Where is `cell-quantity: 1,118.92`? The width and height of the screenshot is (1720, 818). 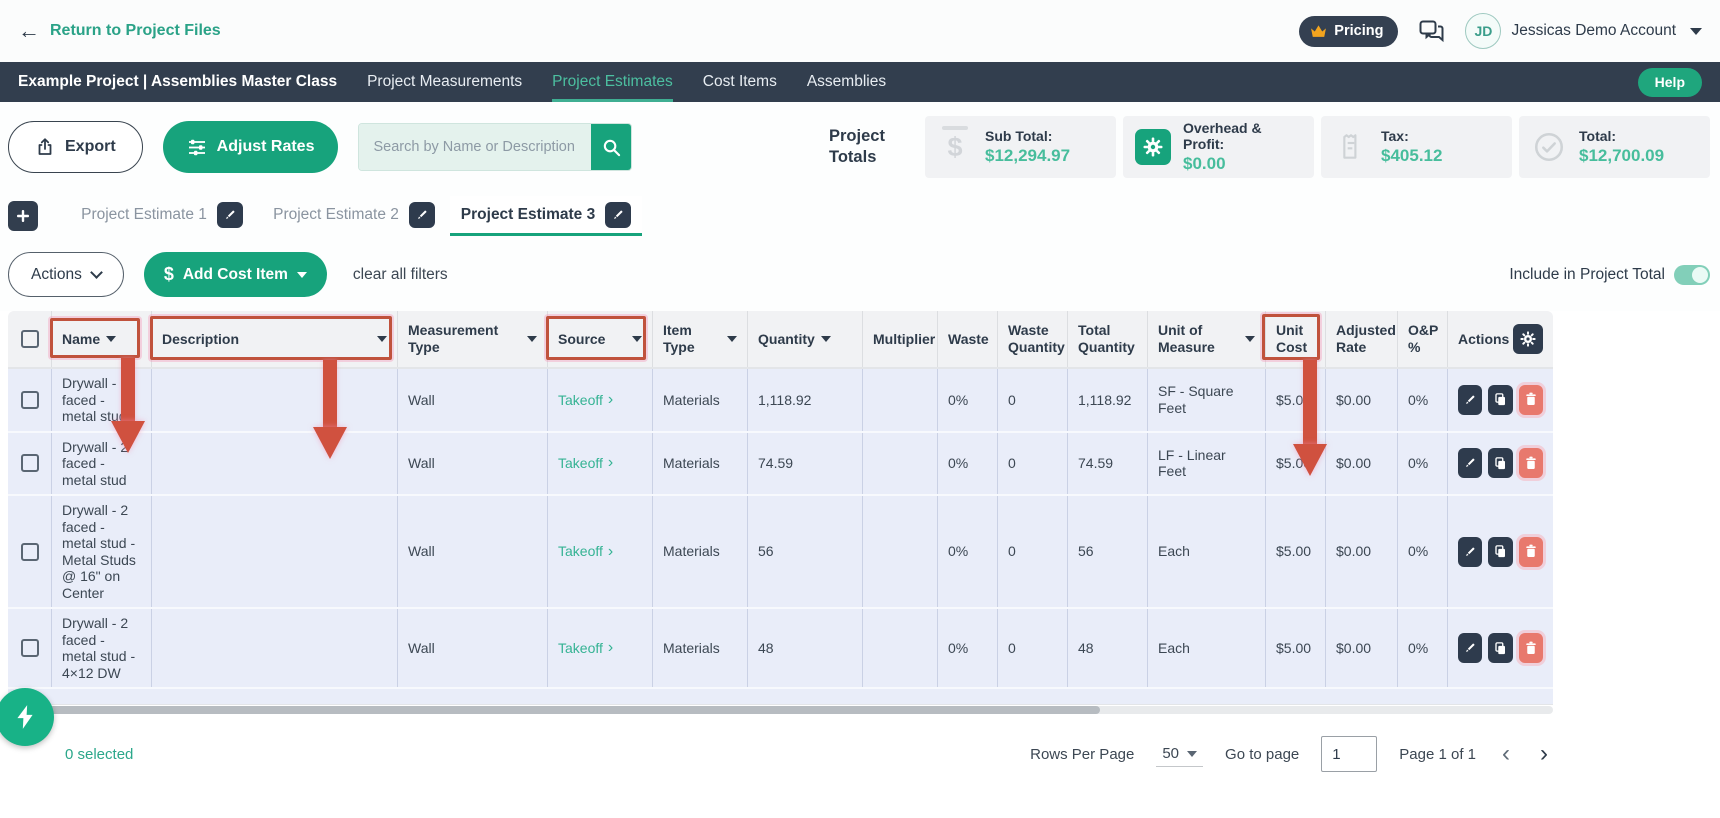 cell-quantity: 1,118.92 is located at coordinates (805, 400).